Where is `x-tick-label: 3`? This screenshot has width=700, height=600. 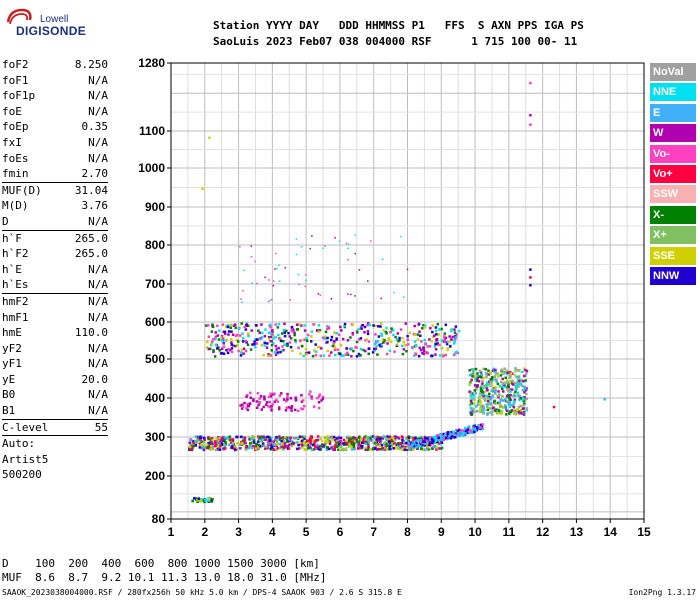 x-tick-label: 3 is located at coordinates (238, 532).